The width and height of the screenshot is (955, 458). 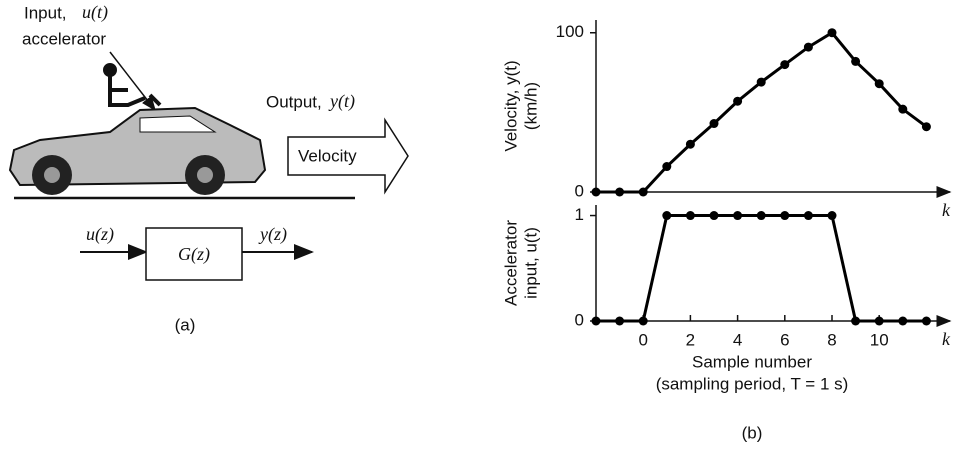 I want to click on input-label: Input,, so click(x=45, y=12).